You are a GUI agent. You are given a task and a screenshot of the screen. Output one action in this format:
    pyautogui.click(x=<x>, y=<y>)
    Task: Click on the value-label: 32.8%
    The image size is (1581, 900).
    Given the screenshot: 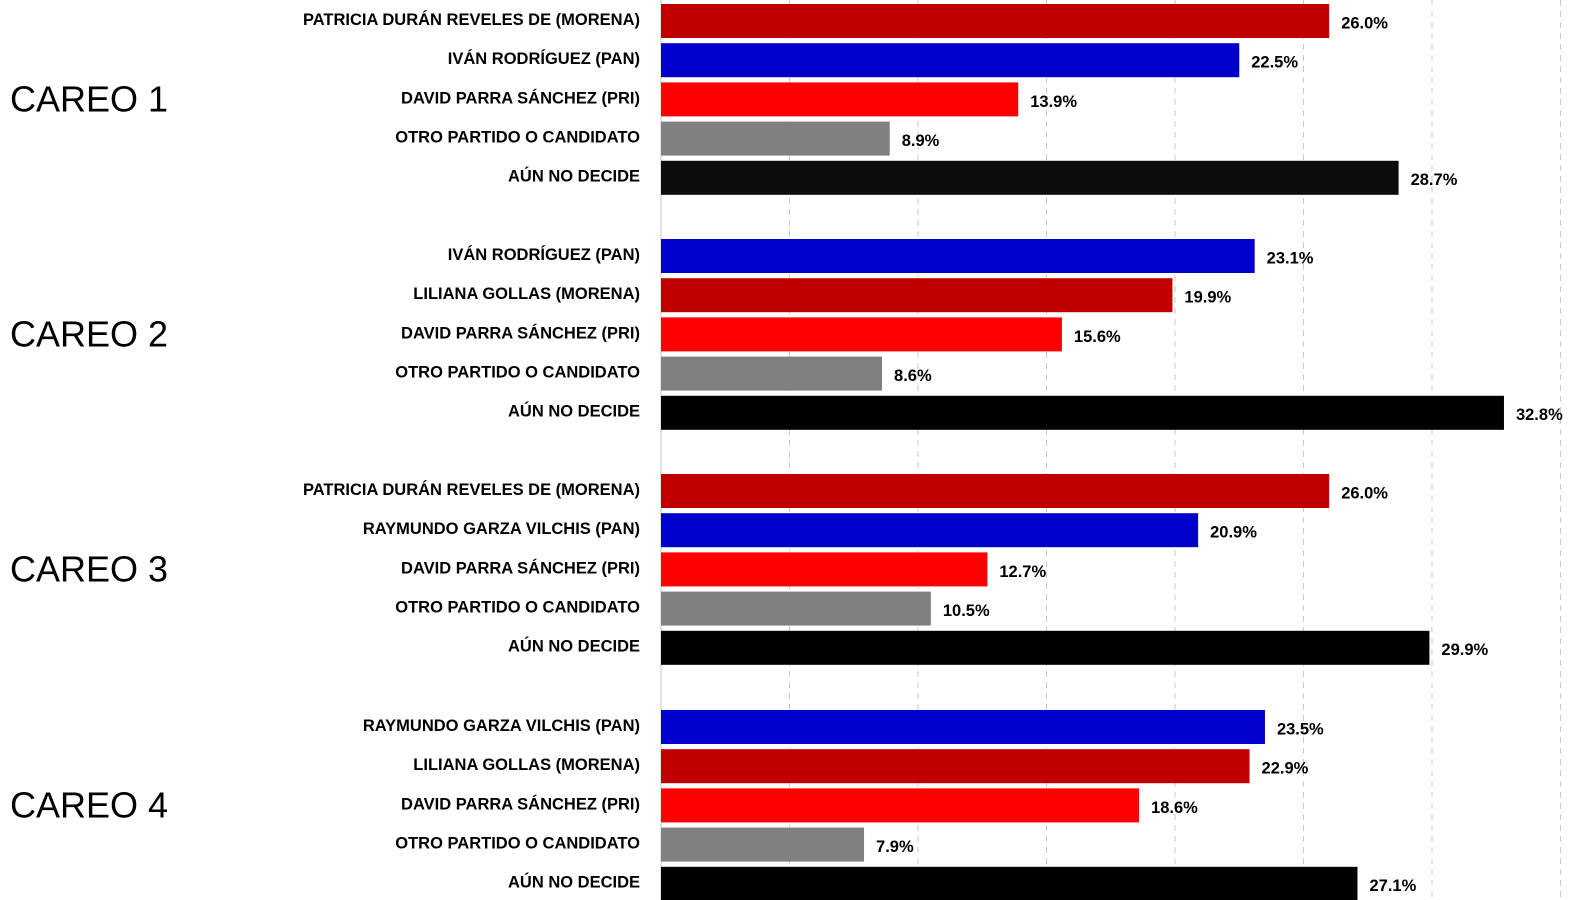 What is the action you would take?
    pyautogui.click(x=1539, y=415)
    